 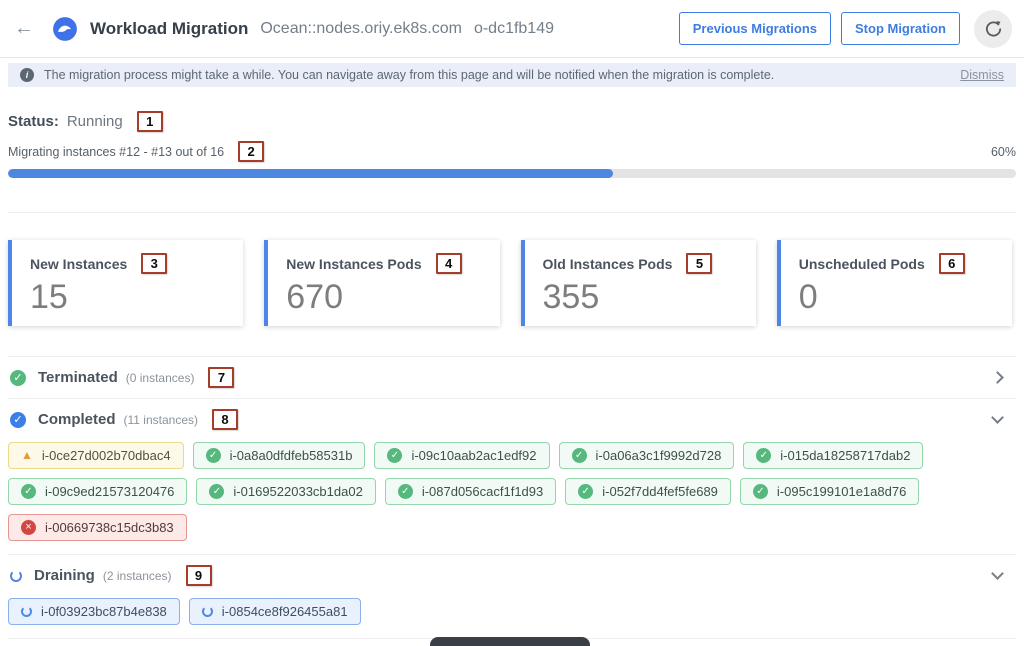 I want to click on card-value: 0, so click(x=808, y=297).